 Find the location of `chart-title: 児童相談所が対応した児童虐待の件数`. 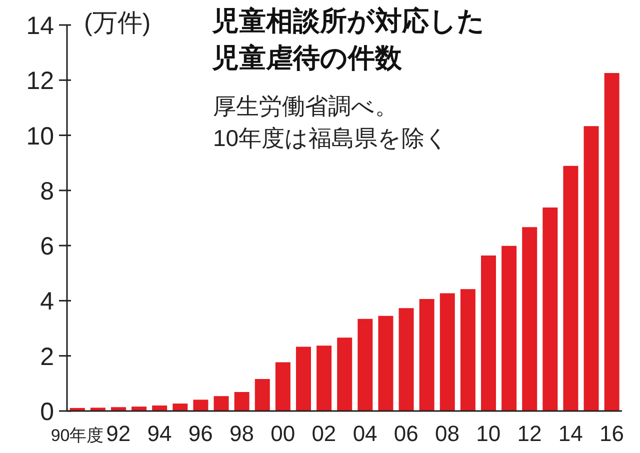

chart-title: 児童相談所が対応した児童虐待の件数 is located at coordinates (349, 40).